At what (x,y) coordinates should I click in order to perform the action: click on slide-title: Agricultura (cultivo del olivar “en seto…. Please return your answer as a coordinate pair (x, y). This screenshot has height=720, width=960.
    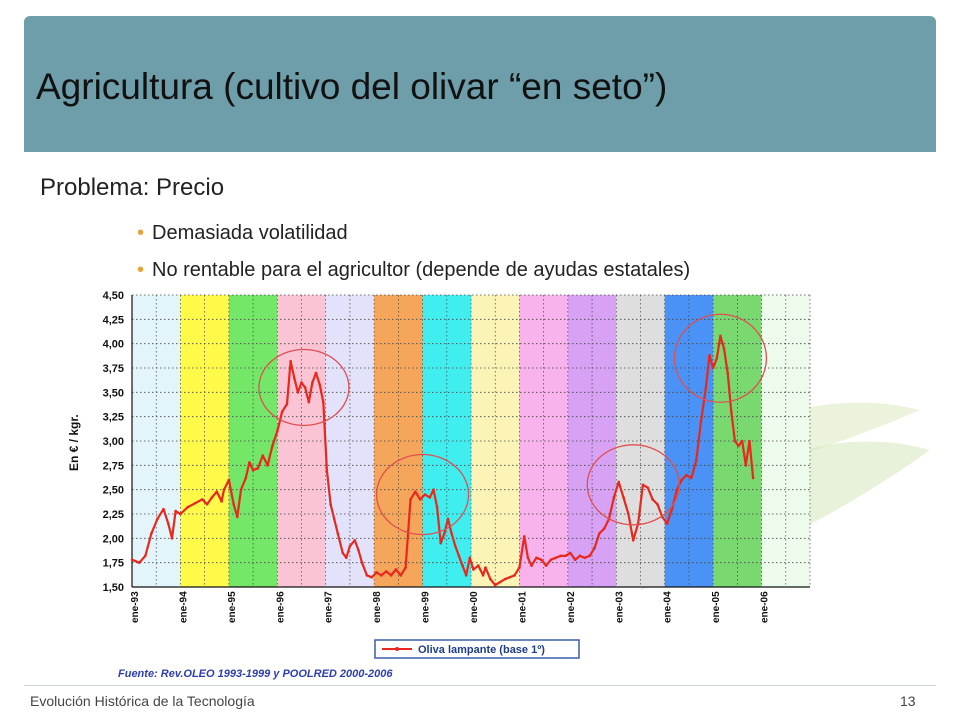
    Looking at the image, I should click on (352, 86).